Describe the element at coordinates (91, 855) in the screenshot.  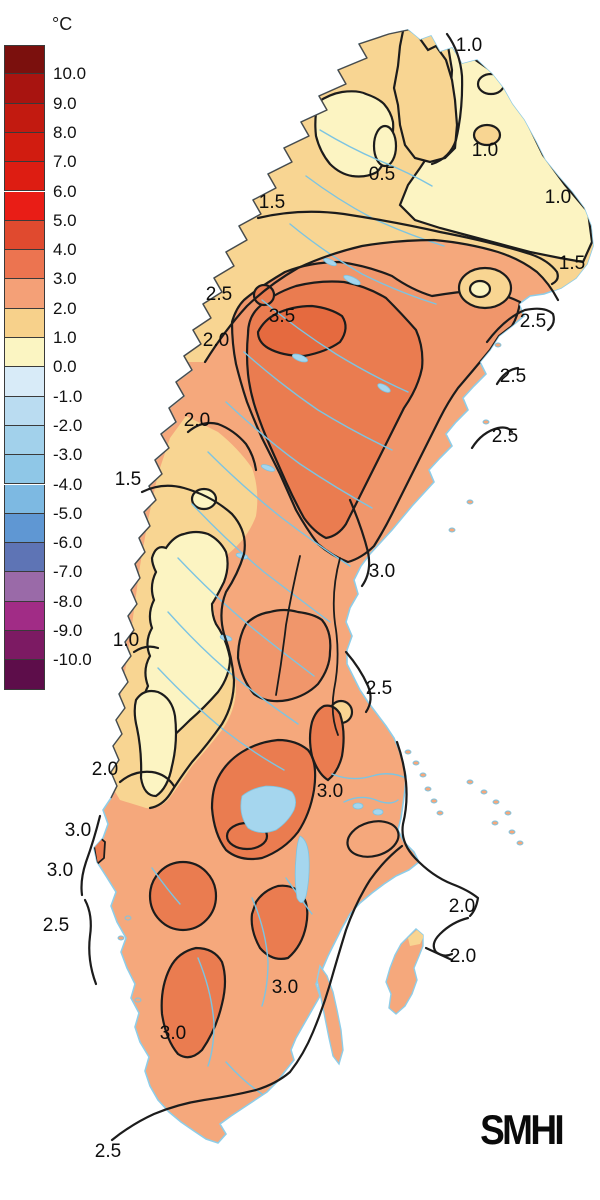
I see `contour-line-3.0-west-offshore` at that location.